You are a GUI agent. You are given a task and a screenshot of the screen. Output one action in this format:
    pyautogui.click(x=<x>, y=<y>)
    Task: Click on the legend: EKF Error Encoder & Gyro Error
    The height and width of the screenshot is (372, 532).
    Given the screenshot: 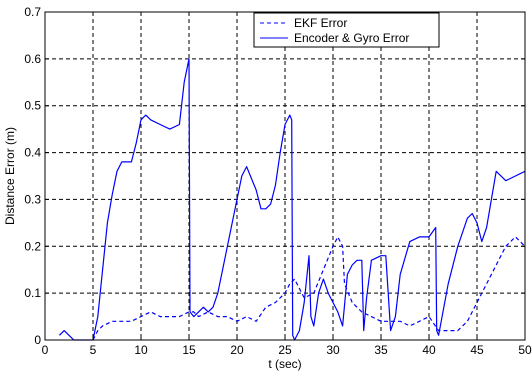 What is the action you would take?
    pyautogui.click(x=346, y=30)
    